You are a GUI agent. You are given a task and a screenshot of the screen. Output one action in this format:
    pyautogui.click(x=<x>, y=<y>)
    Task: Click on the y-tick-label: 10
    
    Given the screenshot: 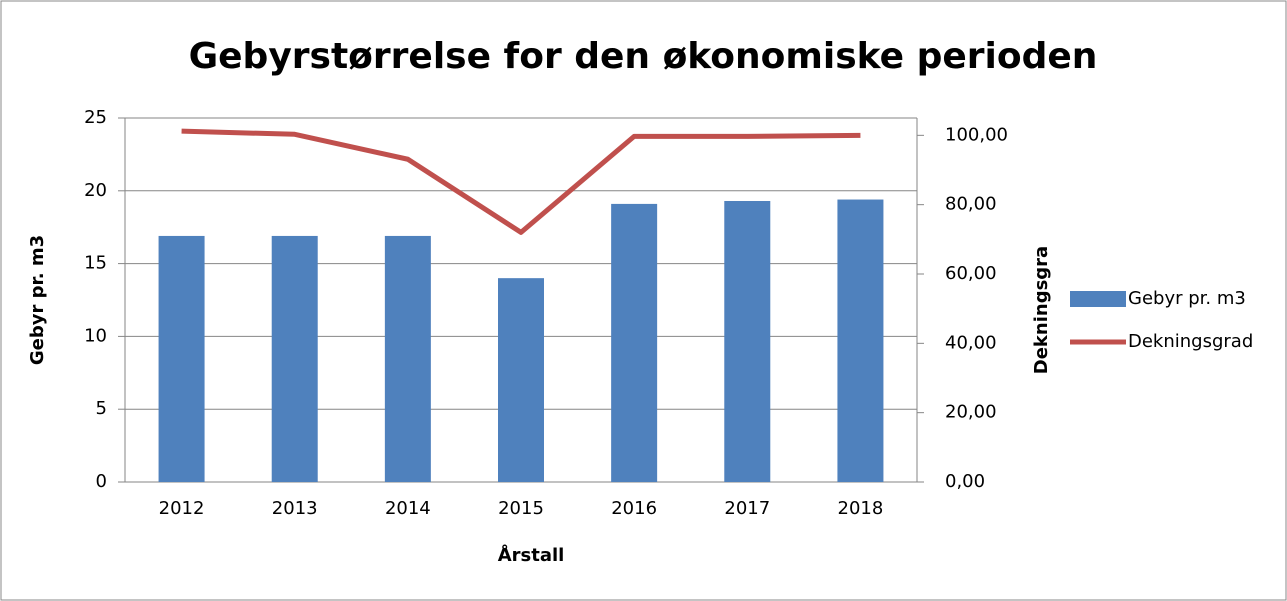 What is the action you would take?
    pyautogui.click(x=95, y=335)
    